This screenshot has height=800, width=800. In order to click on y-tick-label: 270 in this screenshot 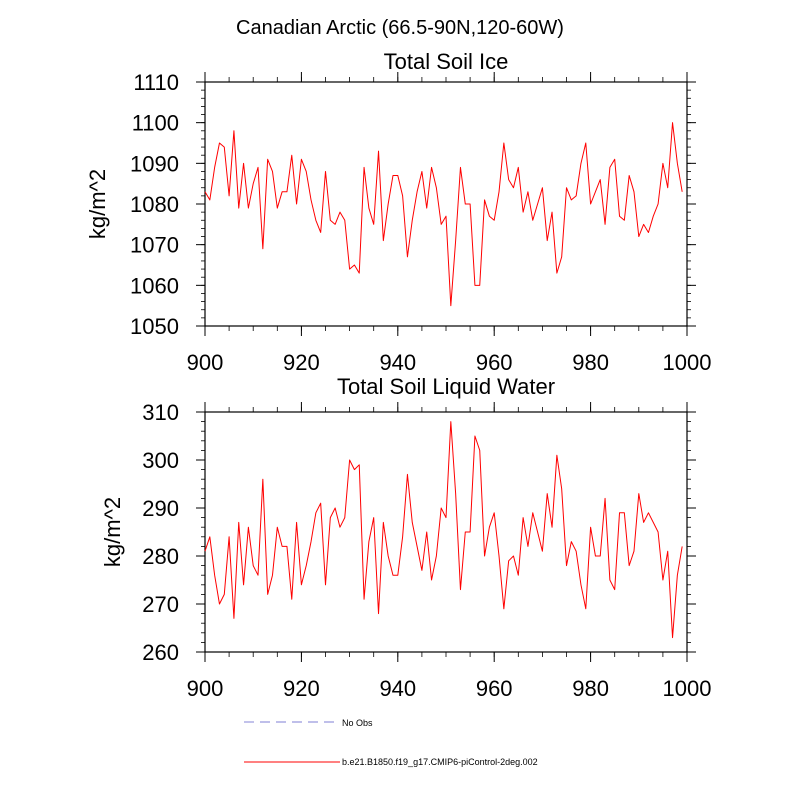, I will do `click(160, 604)`.